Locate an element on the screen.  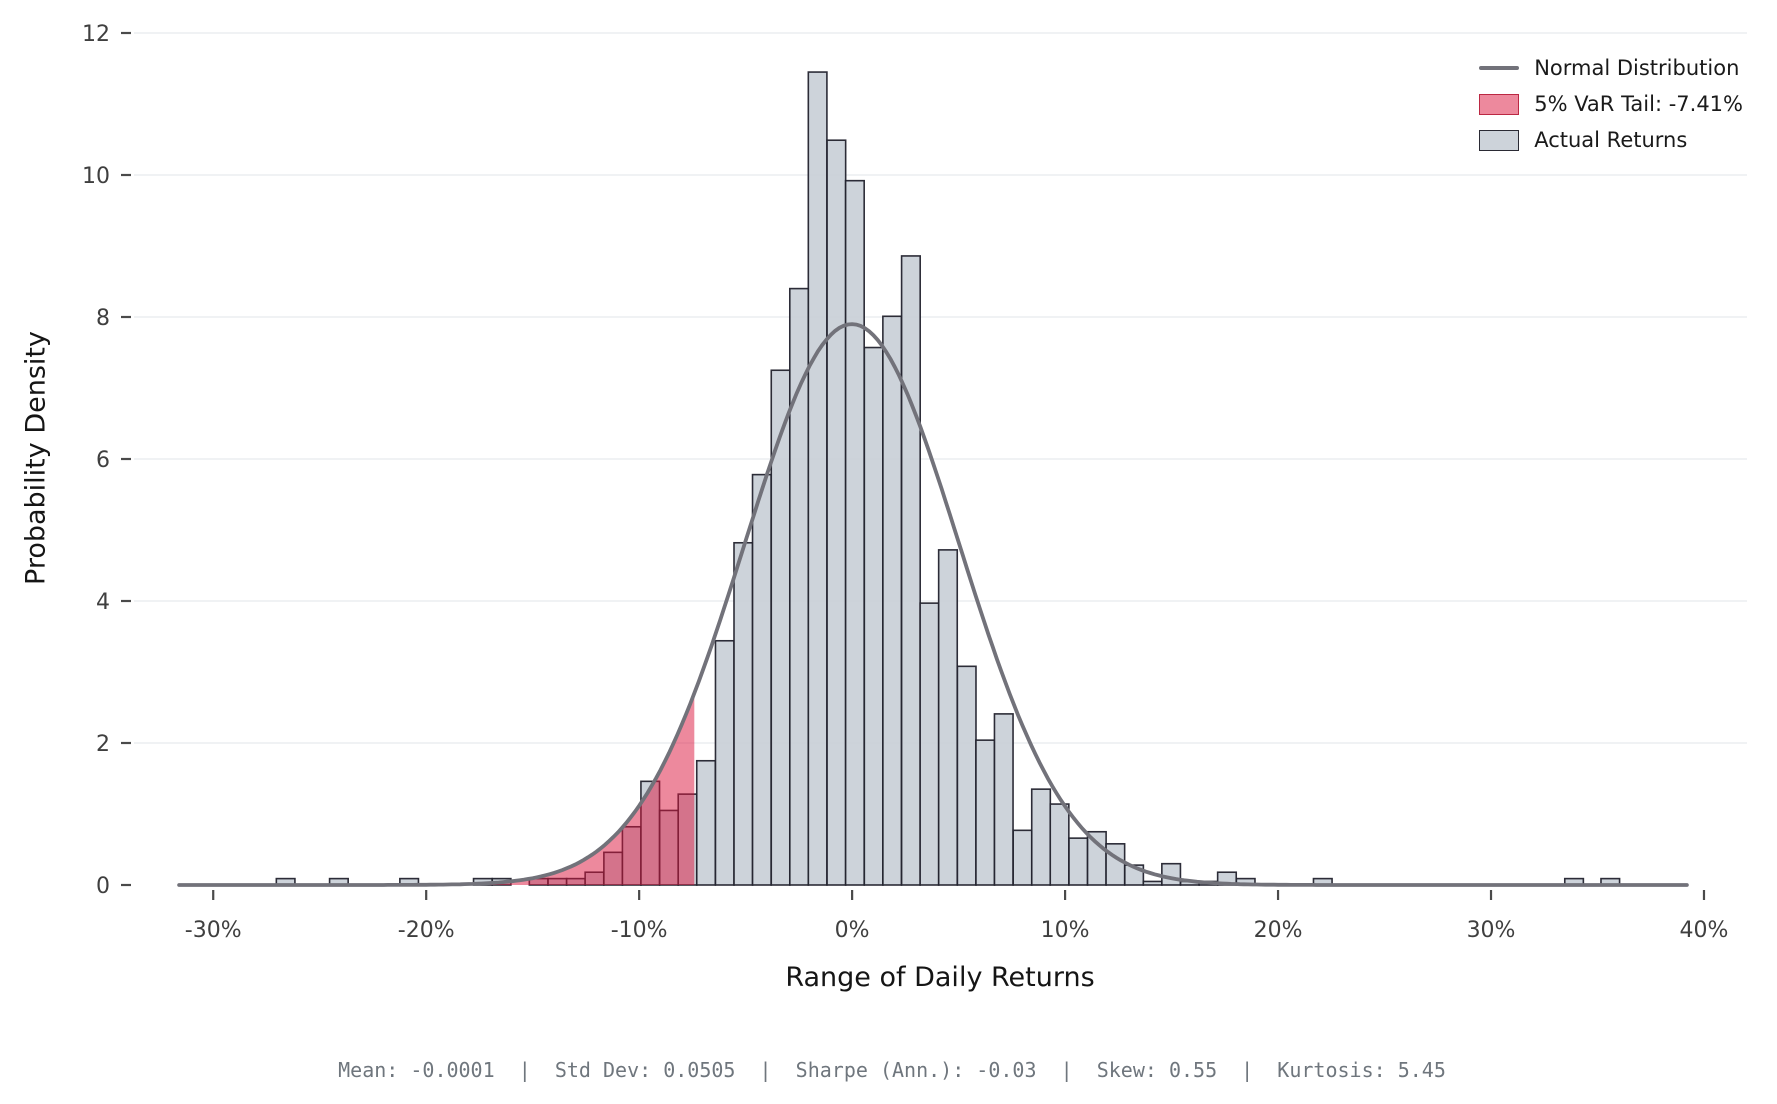
legend-label: Actual Returns is located at coordinates (1611, 140).